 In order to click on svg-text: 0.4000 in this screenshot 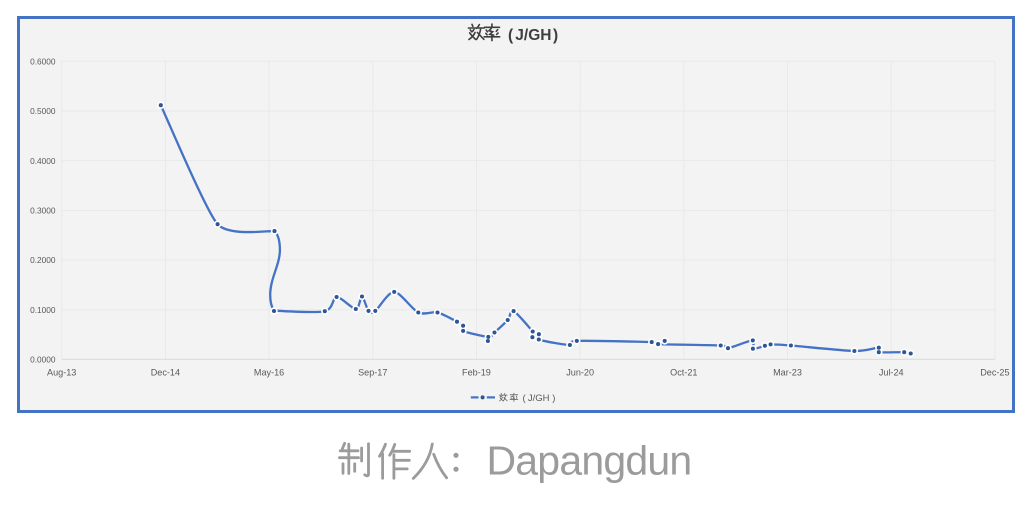, I will do `click(43, 161)`.